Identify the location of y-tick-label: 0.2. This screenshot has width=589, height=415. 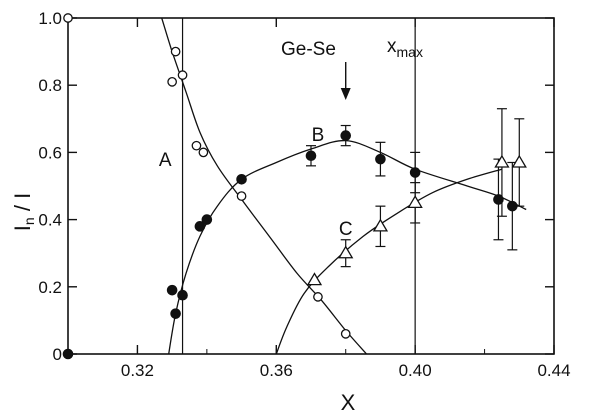
(50, 287).